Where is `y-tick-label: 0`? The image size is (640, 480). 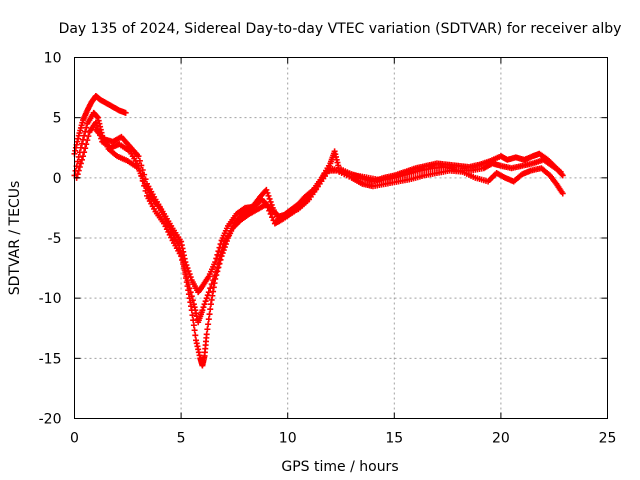 y-tick-label: 0 is located at coordinates (57, 179).